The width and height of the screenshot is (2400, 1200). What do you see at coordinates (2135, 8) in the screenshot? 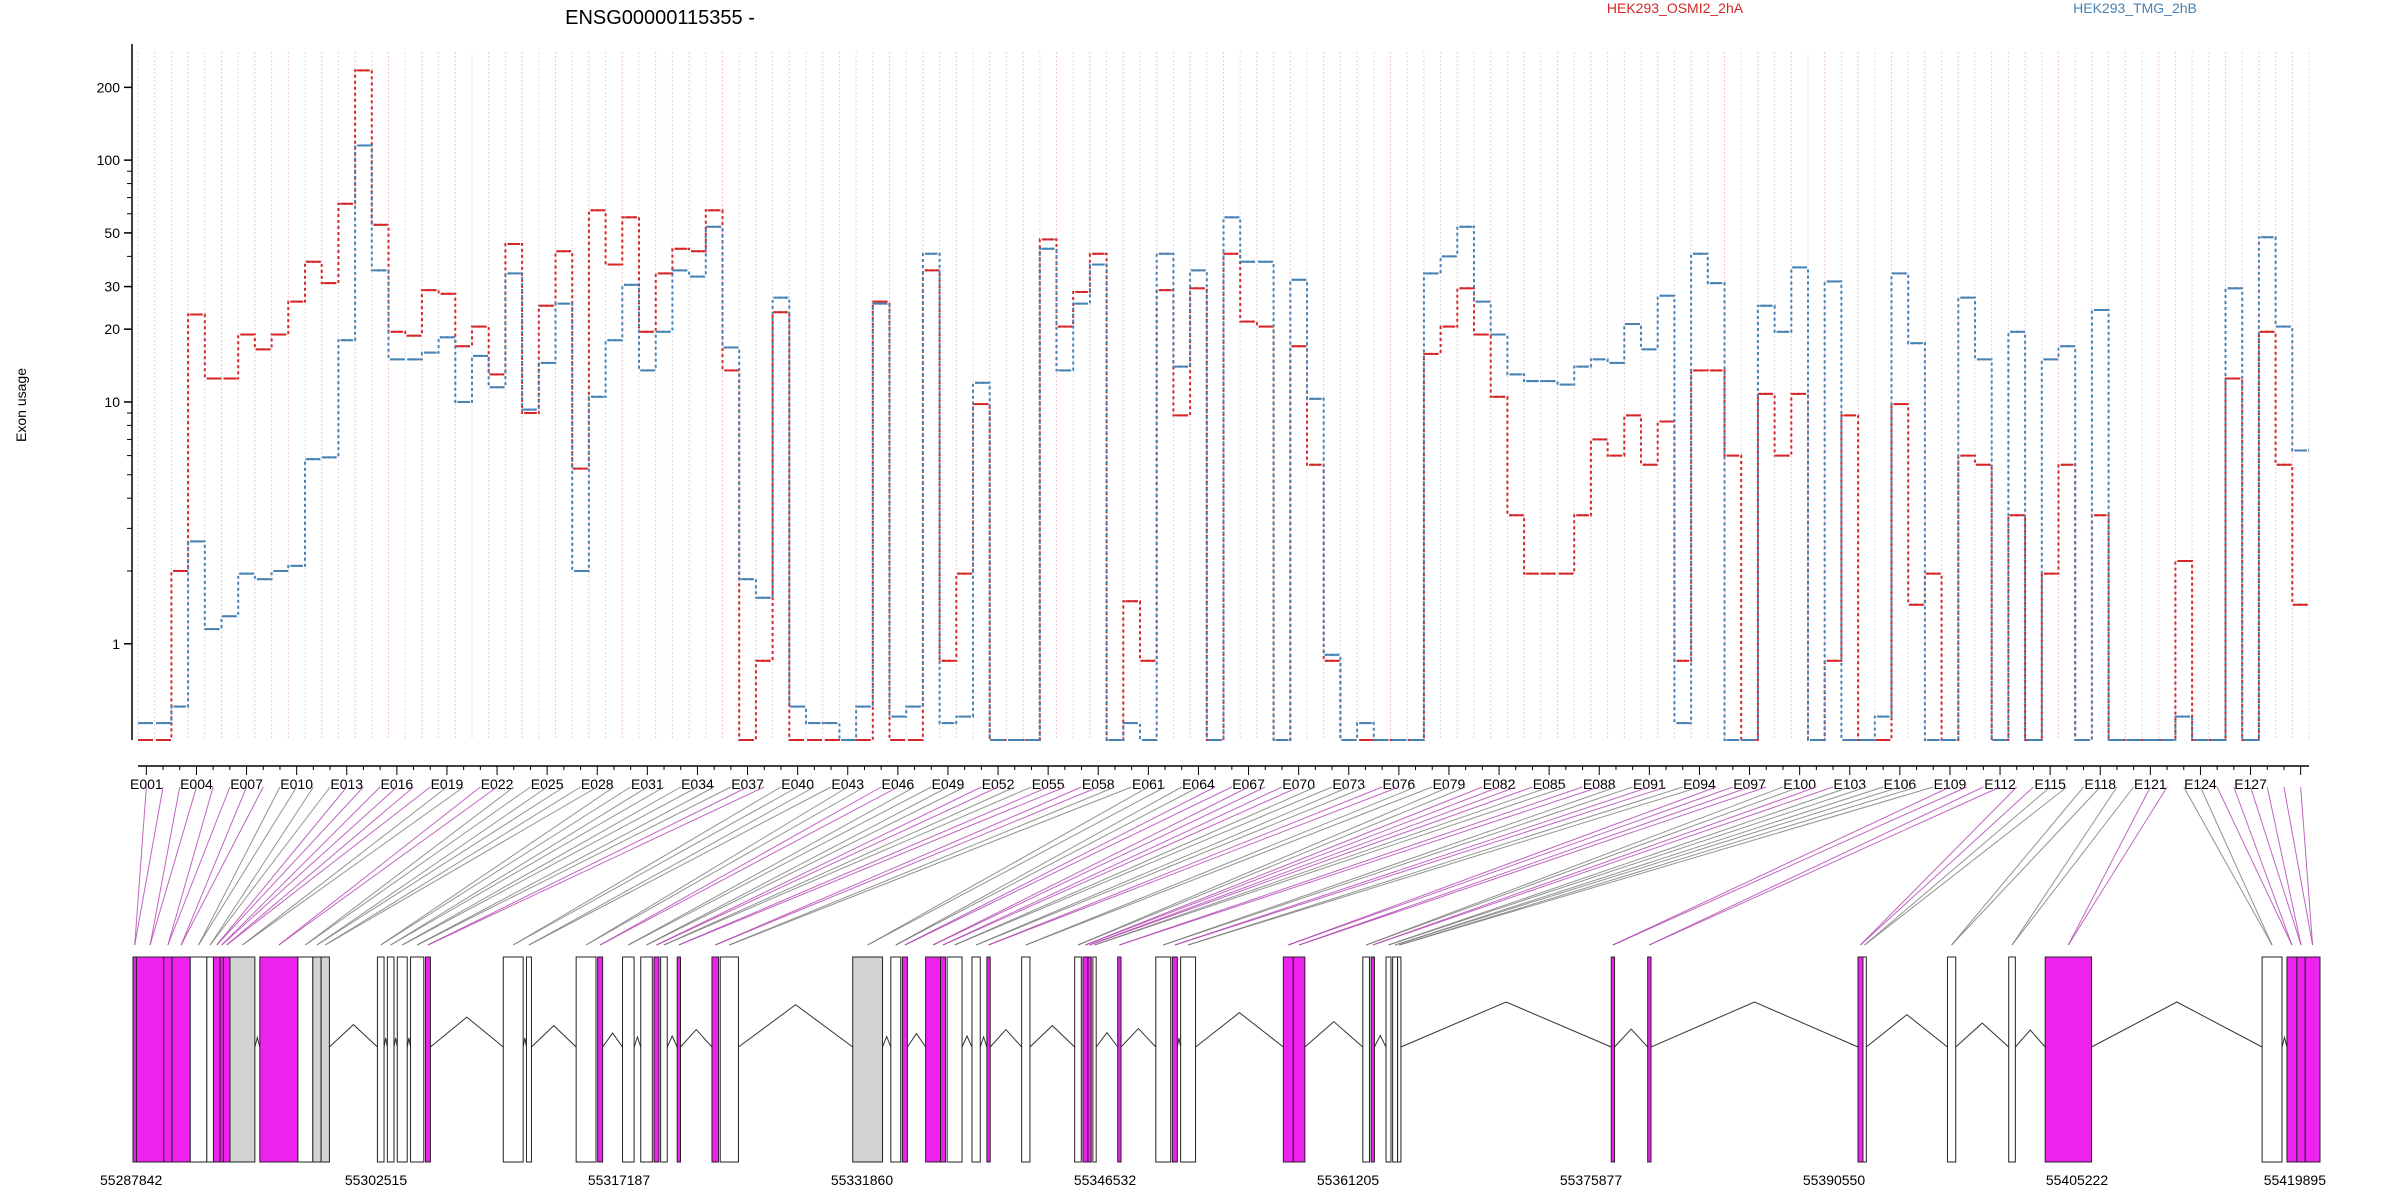
I see `legend-series-2: HEK293_TMG_2hB` at bounding box center [2135, 8].